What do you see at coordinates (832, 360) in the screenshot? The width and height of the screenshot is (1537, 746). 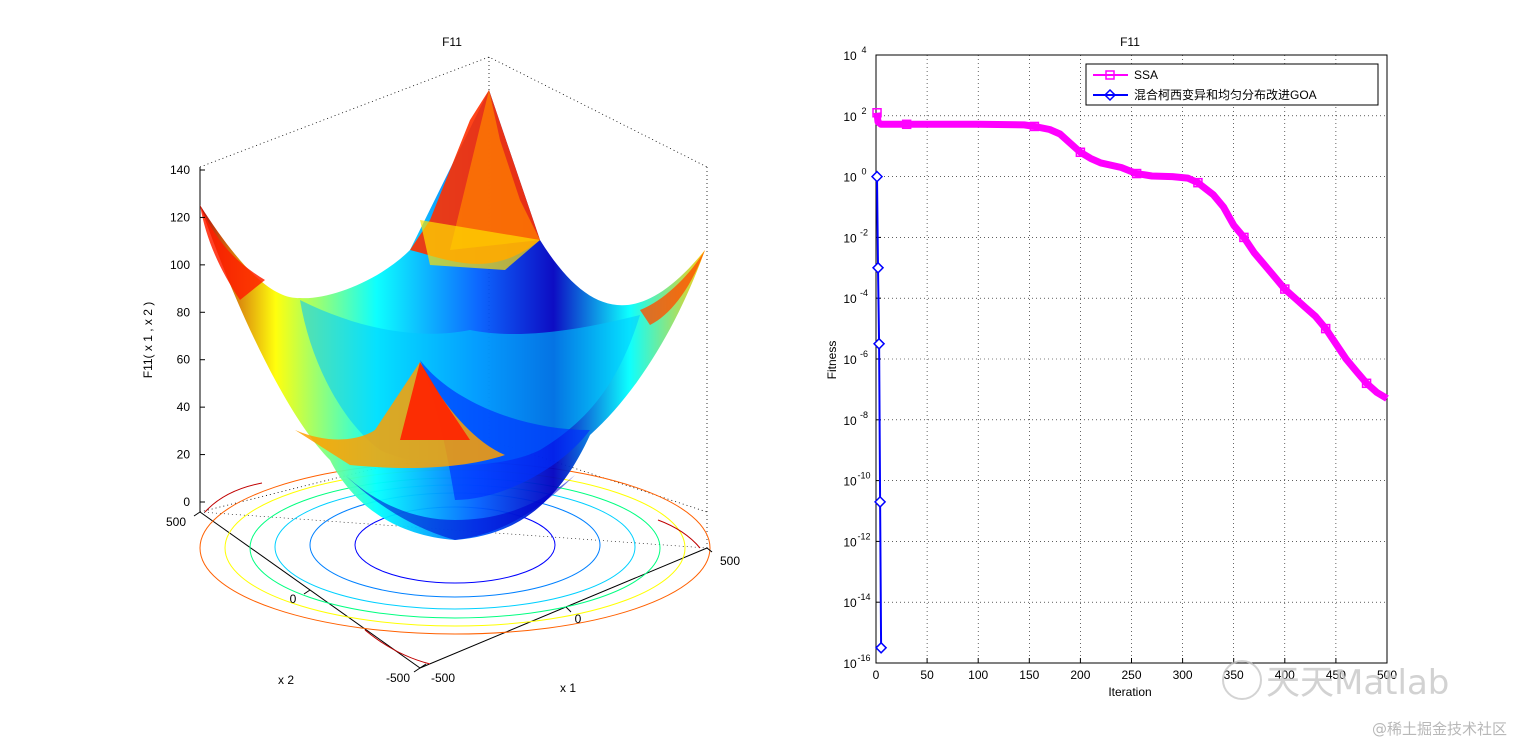 I see `y-axis-label: Fitness` at bounding box center [832, 360].